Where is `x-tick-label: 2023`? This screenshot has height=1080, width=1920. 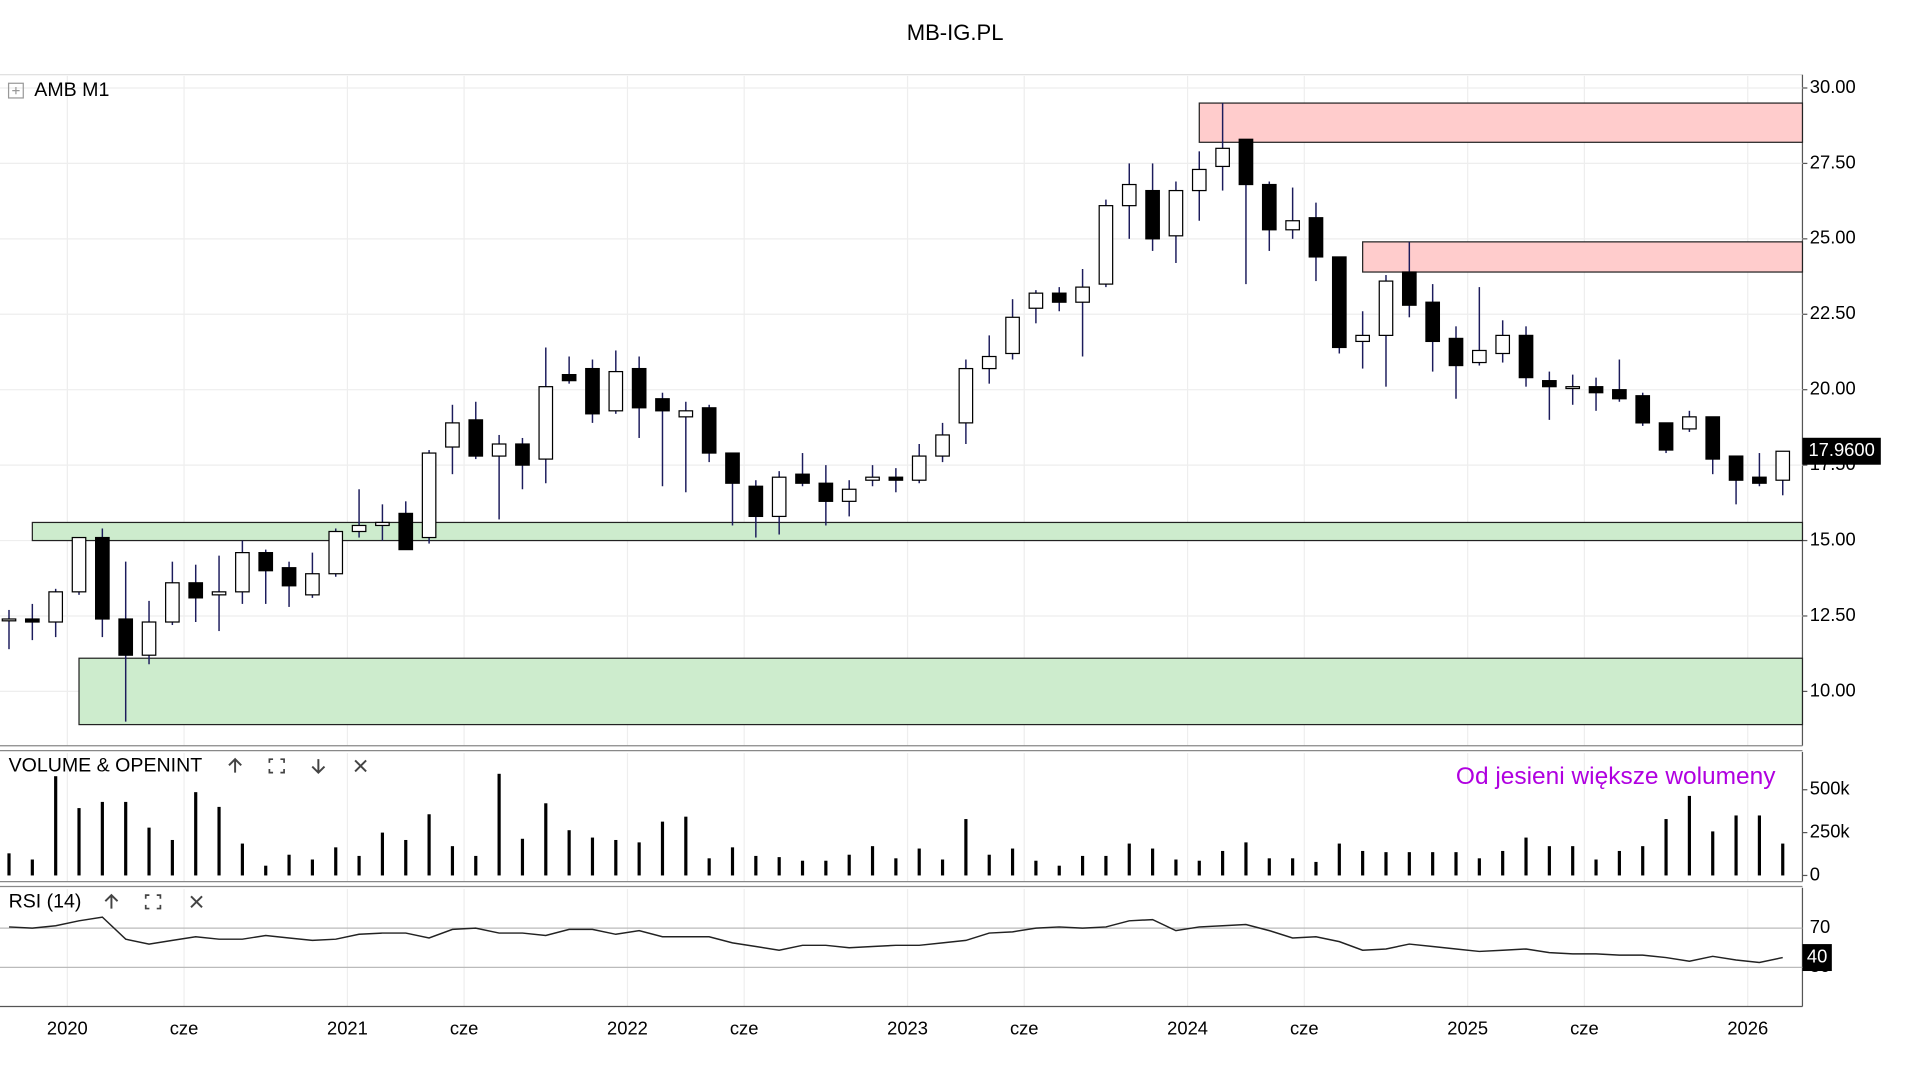 x-tick-label: 2023 is located at coordinates (907, 1028).